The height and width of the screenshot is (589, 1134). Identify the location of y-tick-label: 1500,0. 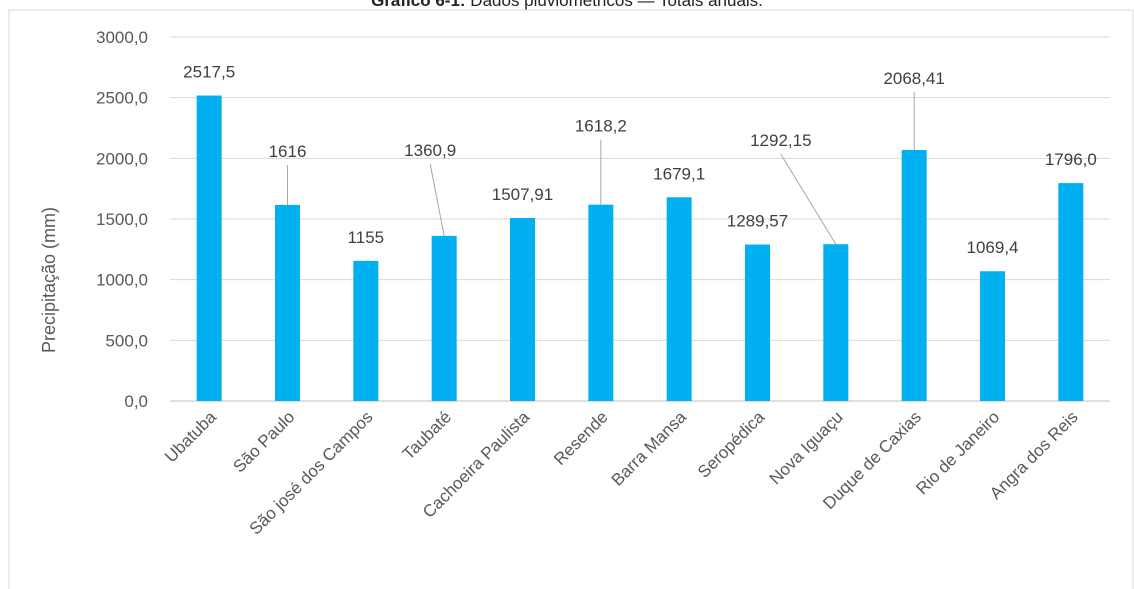
(122, 219).